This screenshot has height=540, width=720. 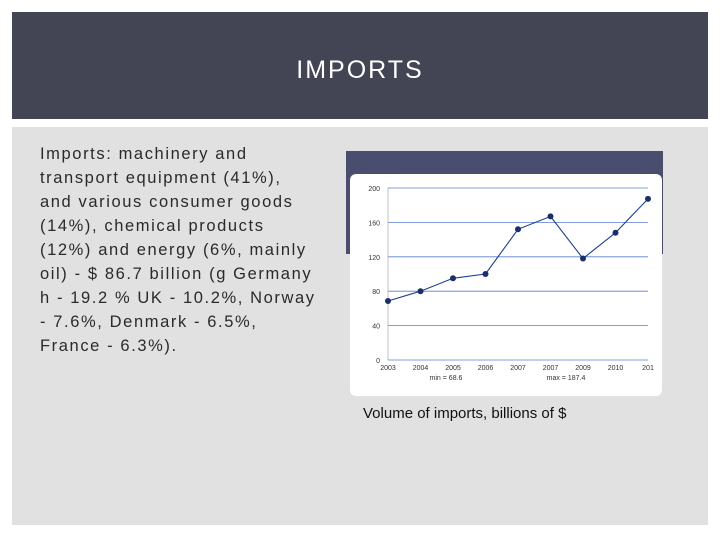 What do you see at coordinates (566, 378) in the screenshot?
I see `chart-annotation: max = 187.4` at bounding box center [566, 378].